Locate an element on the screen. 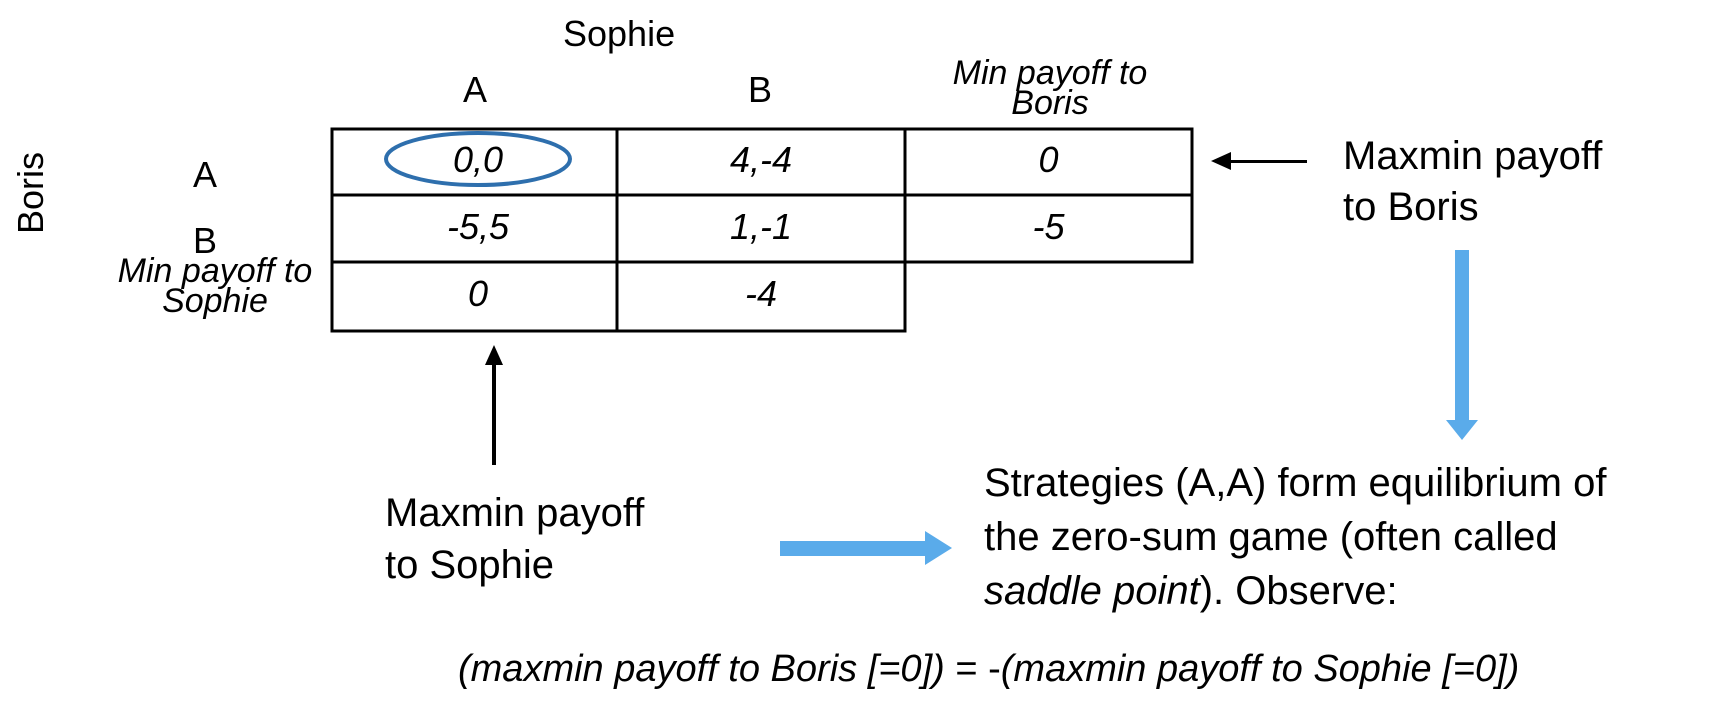 The width and height of the screenshot is (1736, 712). cell-bb: 1,-1 is located at coordinates (761, 226).